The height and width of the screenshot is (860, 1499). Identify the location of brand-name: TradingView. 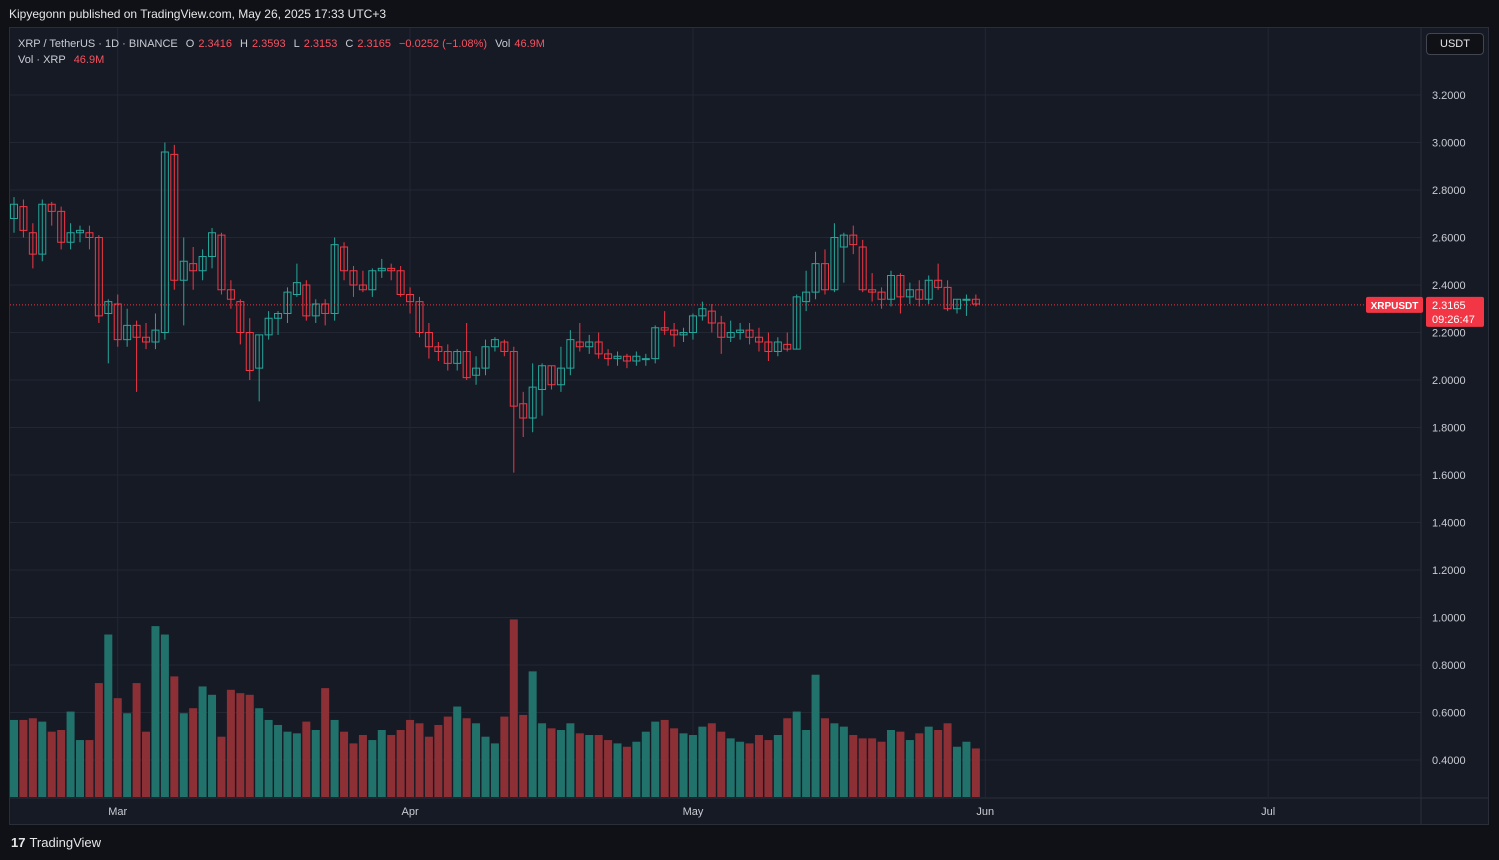
(65, 842).